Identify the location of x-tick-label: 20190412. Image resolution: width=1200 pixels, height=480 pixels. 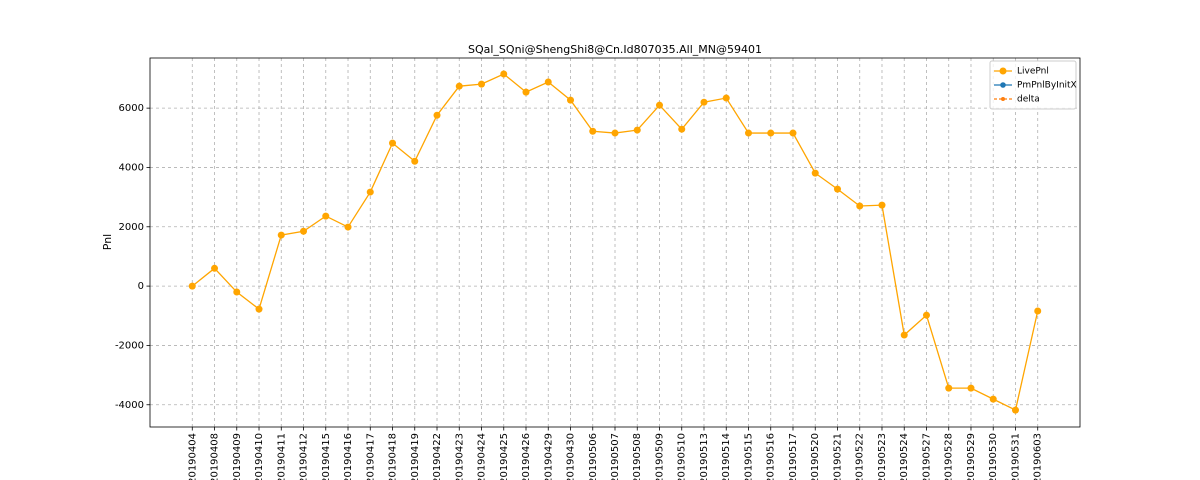
(304, 456).